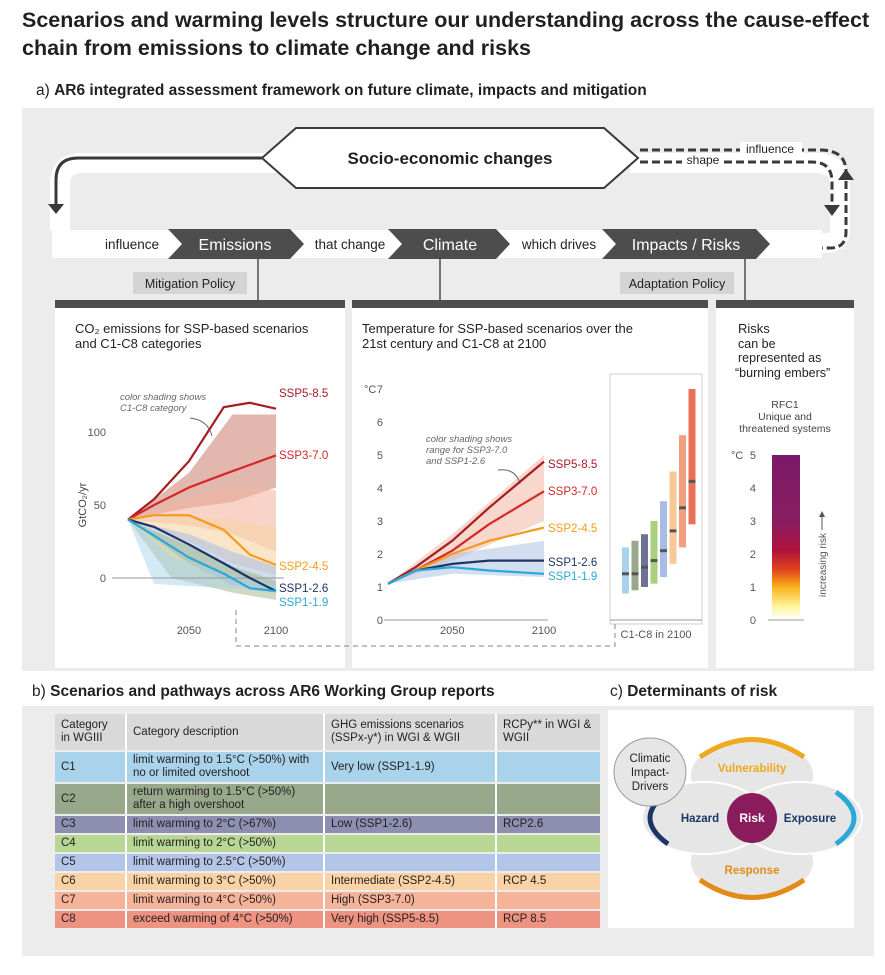 This screenshot has width=885, height=975. Describe the element at coordinates (303, 456) in the screenshot. I see `emissions-series-label: SSP3-7.0` at that location.